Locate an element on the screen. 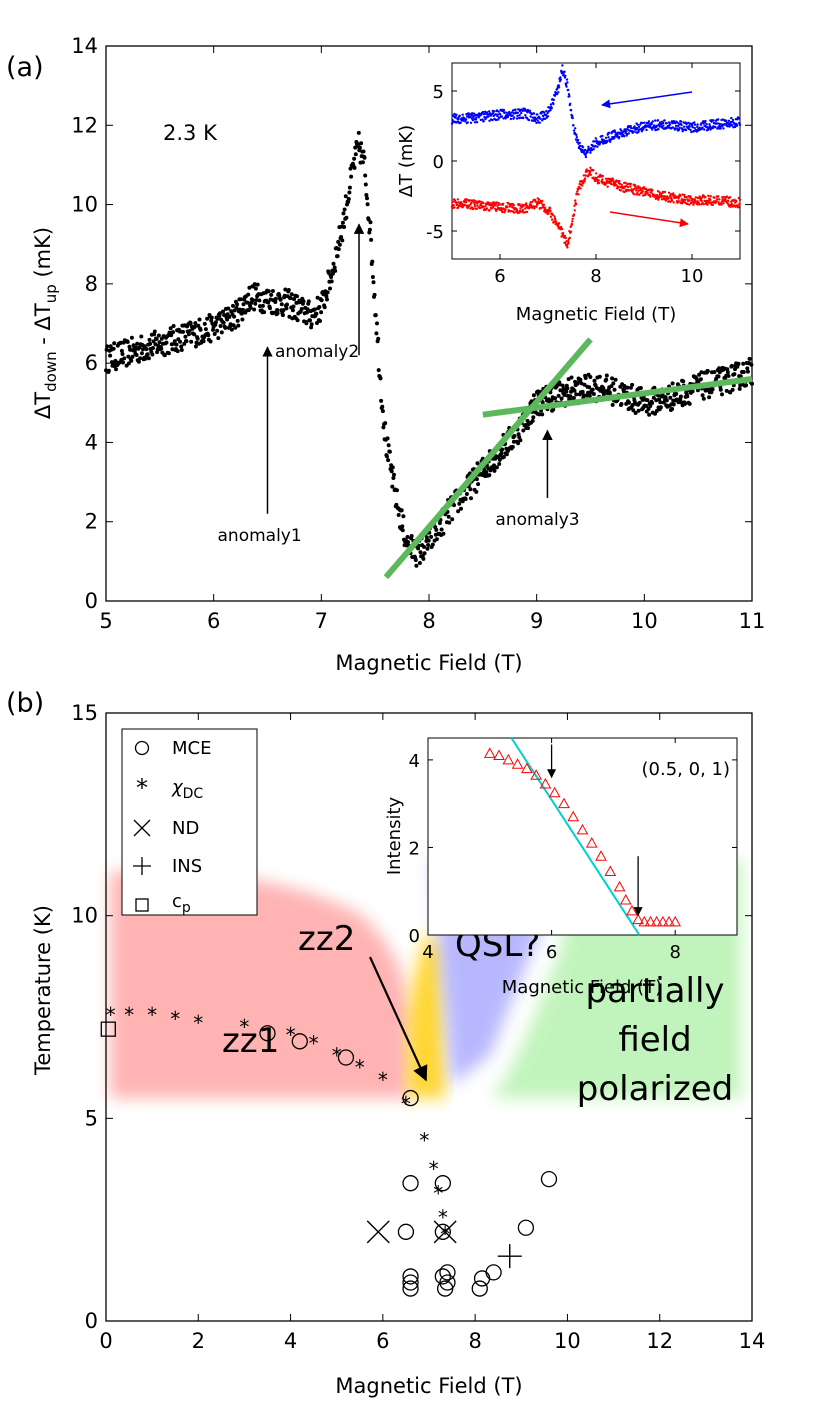 This screenshot has width=830, height=1401. inset-a-background is located at coordinates (596, 161).